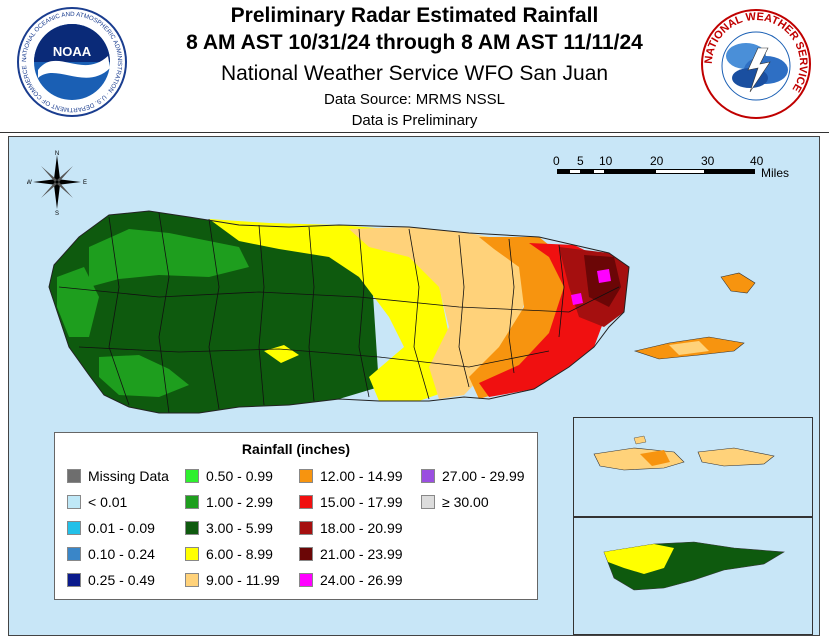 This screenshot has width=829, height=641. I want to click on inset-st-croix, so click(693, 576).